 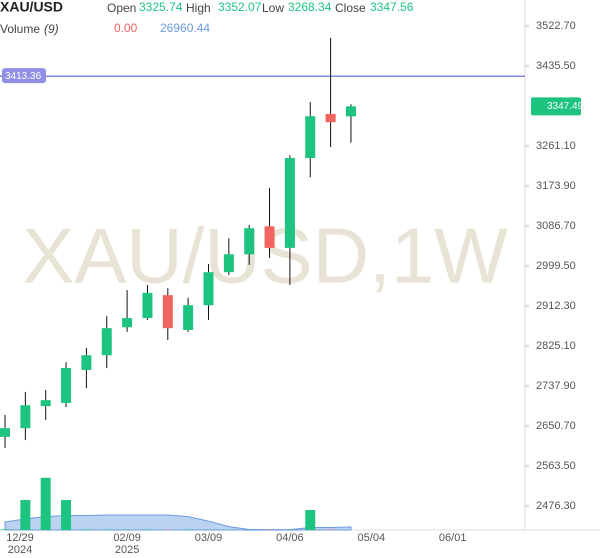 I want to click on y-tick-label: 2912.30, so click(x=556, y=306).